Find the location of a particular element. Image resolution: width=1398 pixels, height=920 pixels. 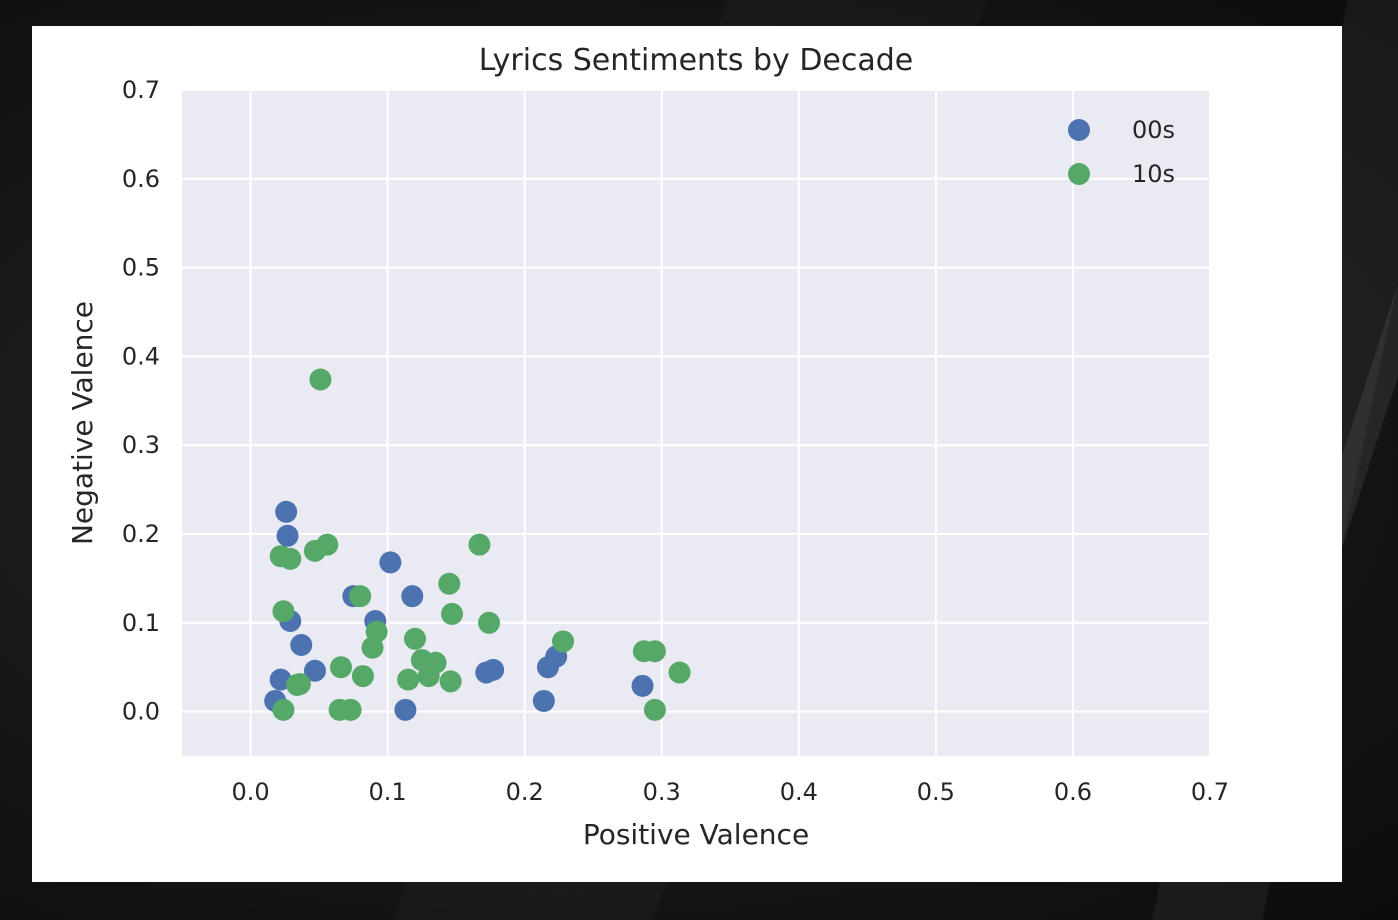

y-tick-label: 0.7 is located at coordinates (141, 90).